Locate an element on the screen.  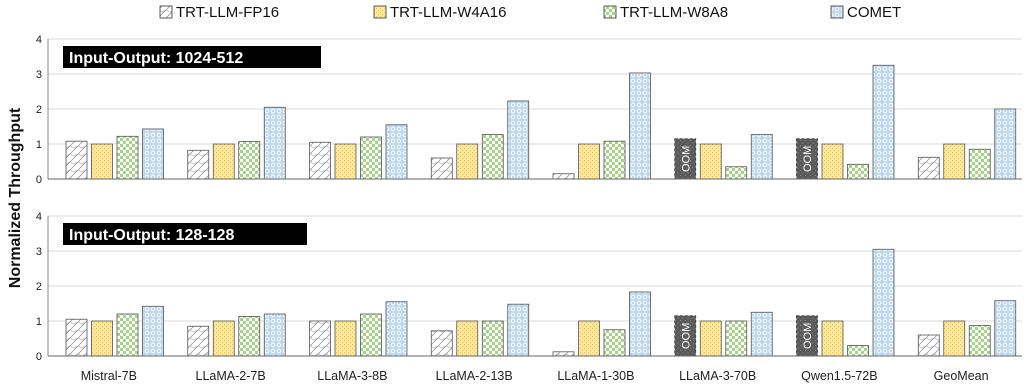
x-tick-label: Qwen1.5-72B is located at coordinates (839, 376).